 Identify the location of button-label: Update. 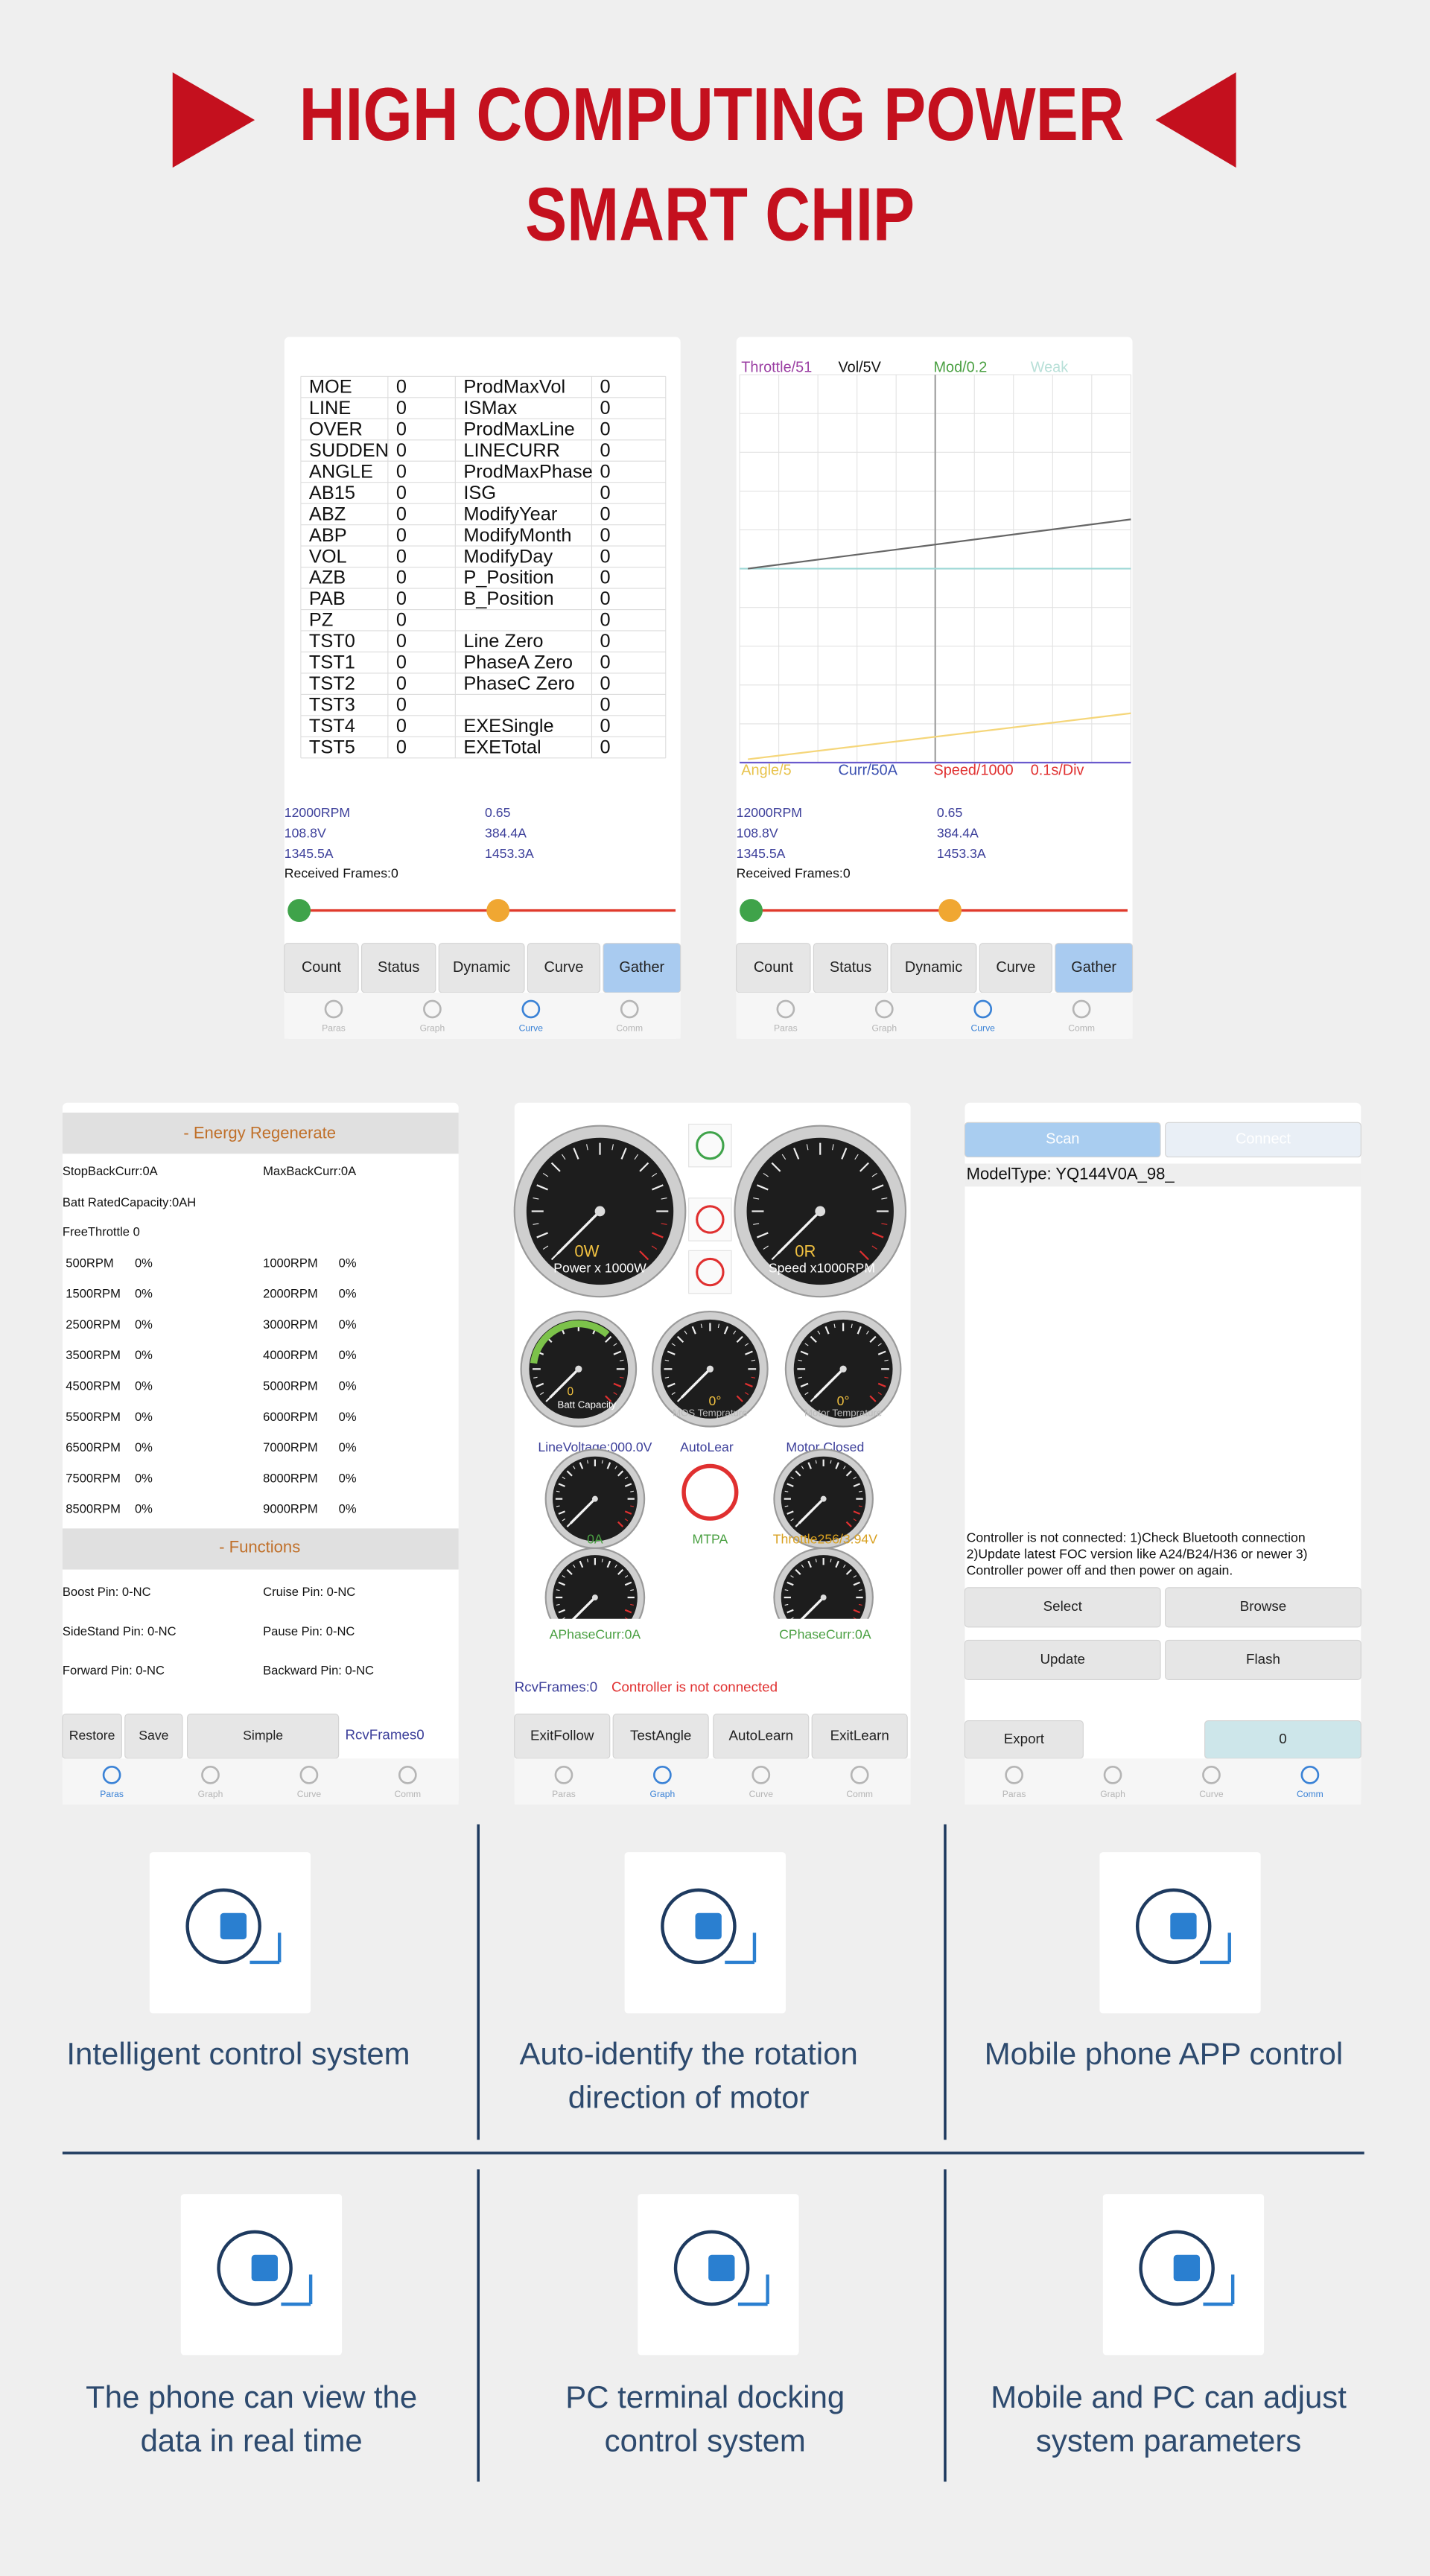
(1062, 1659).